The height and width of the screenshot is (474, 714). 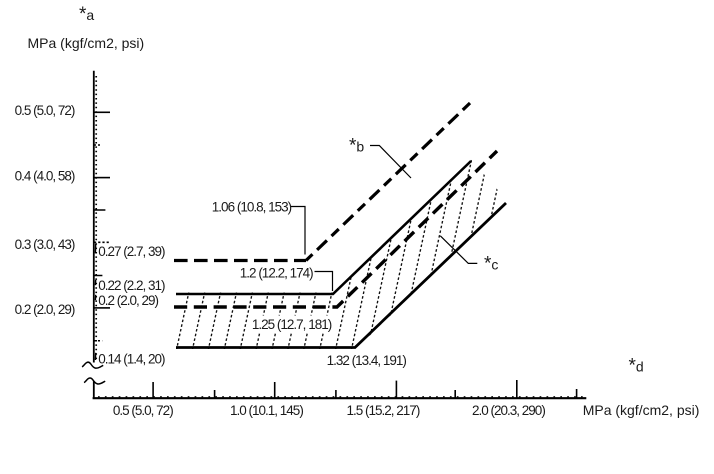 What do you see at coordinates (636, 366) in the screenshot?
I see `svg-text: *d` at bounding box center [636, 366].